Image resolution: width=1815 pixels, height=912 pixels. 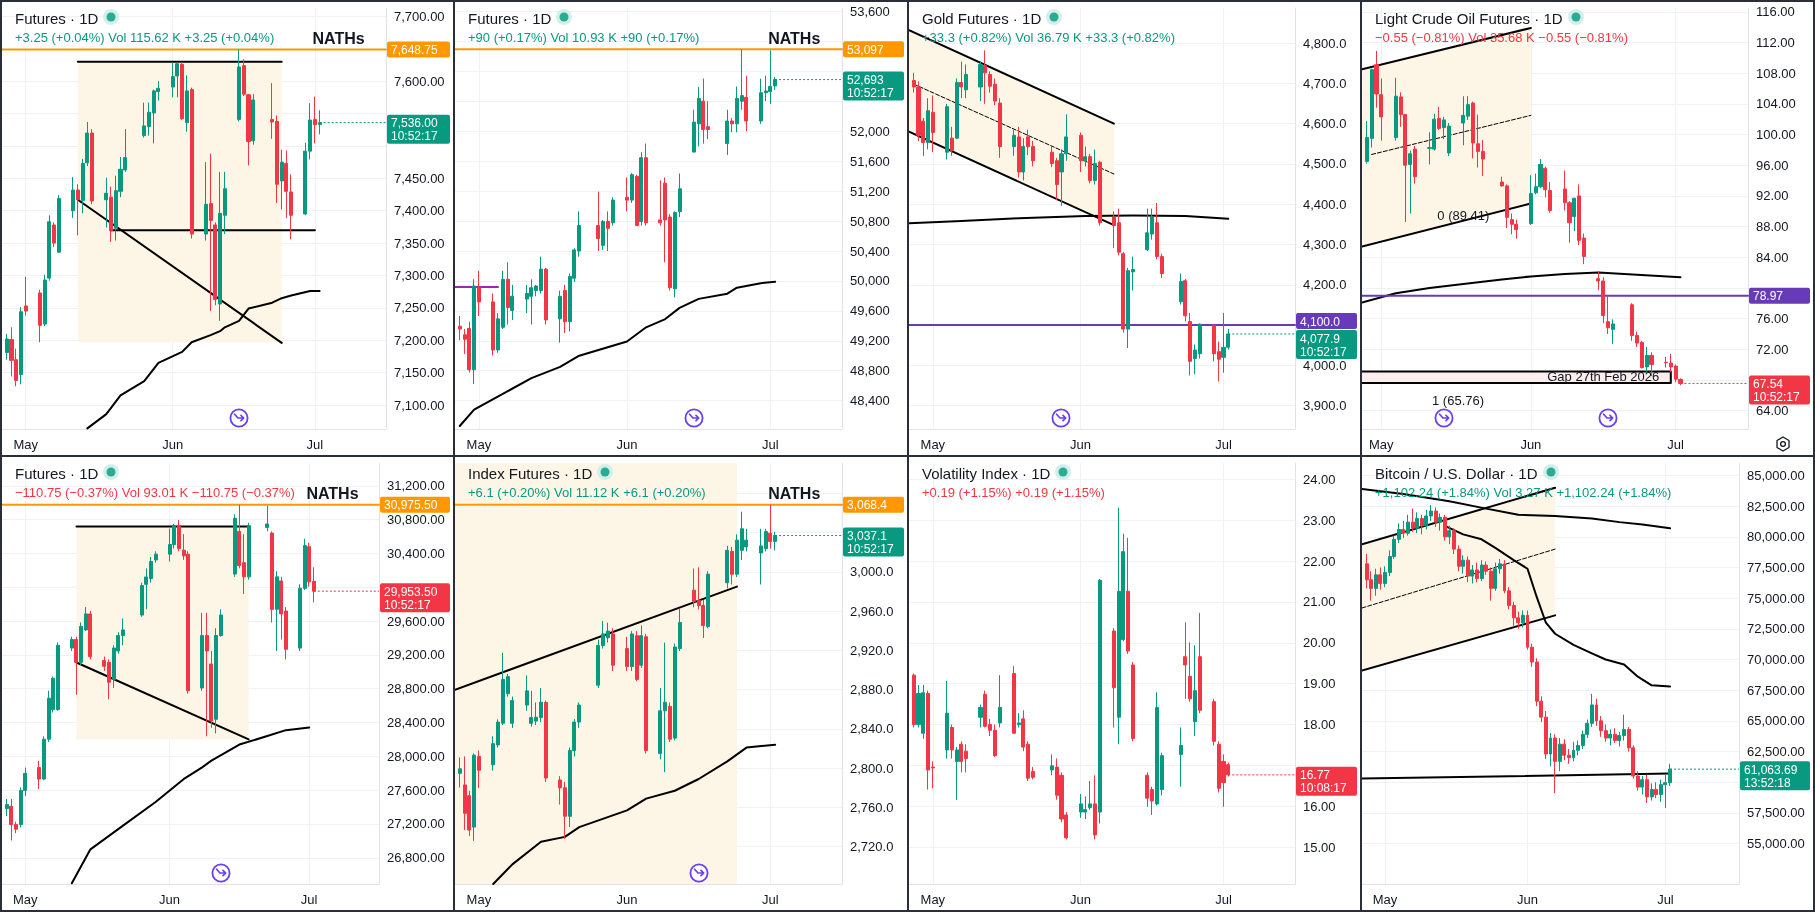 What do you see at coordinates (1319, 479) in the screenshot?
I see `y-tick-label: 24.00` at bounding box center [1319, 479].